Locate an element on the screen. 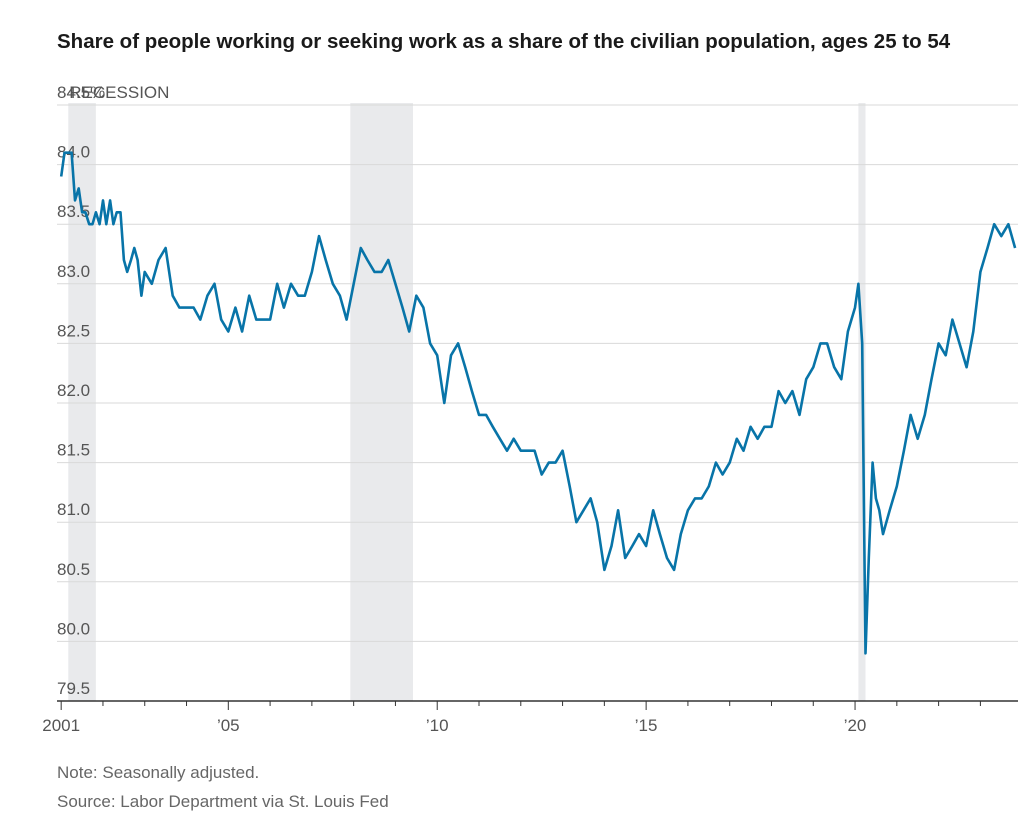 Image resolution: width=1020 pixels, height=823 pixels. y-tick-label: 83.0 is located at coordinates (73, 271).